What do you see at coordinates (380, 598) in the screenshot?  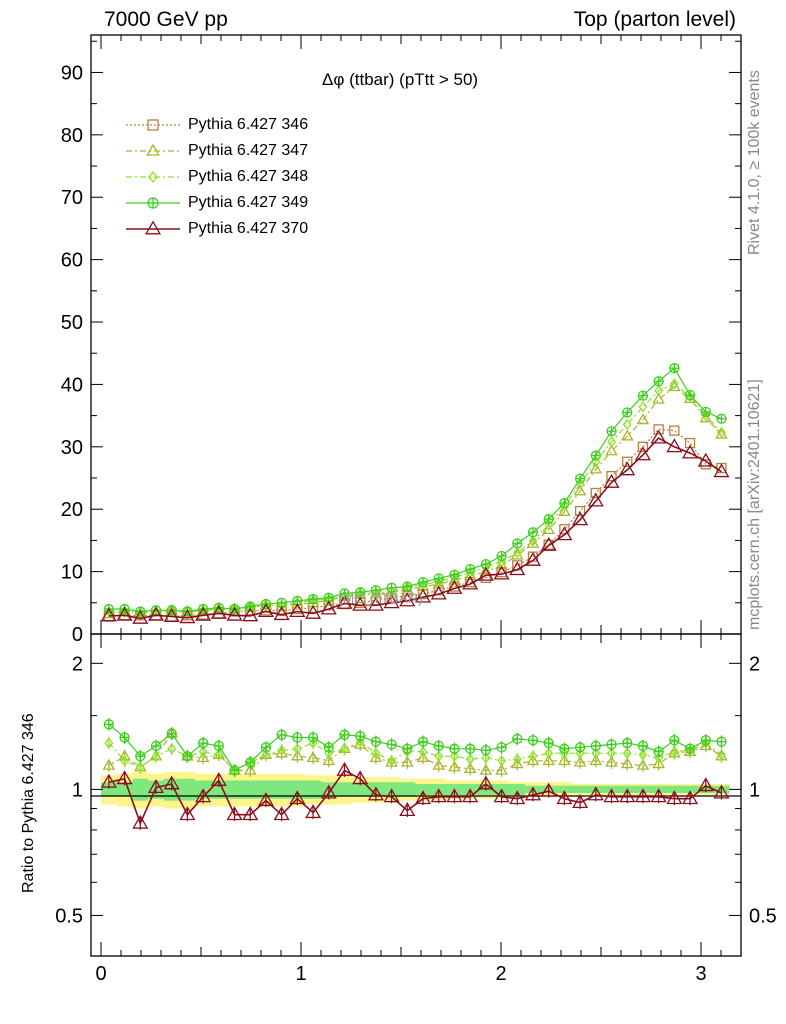 I see `analysis-watermark: (MC_TTBAR)` at bounding box center [380, 598].